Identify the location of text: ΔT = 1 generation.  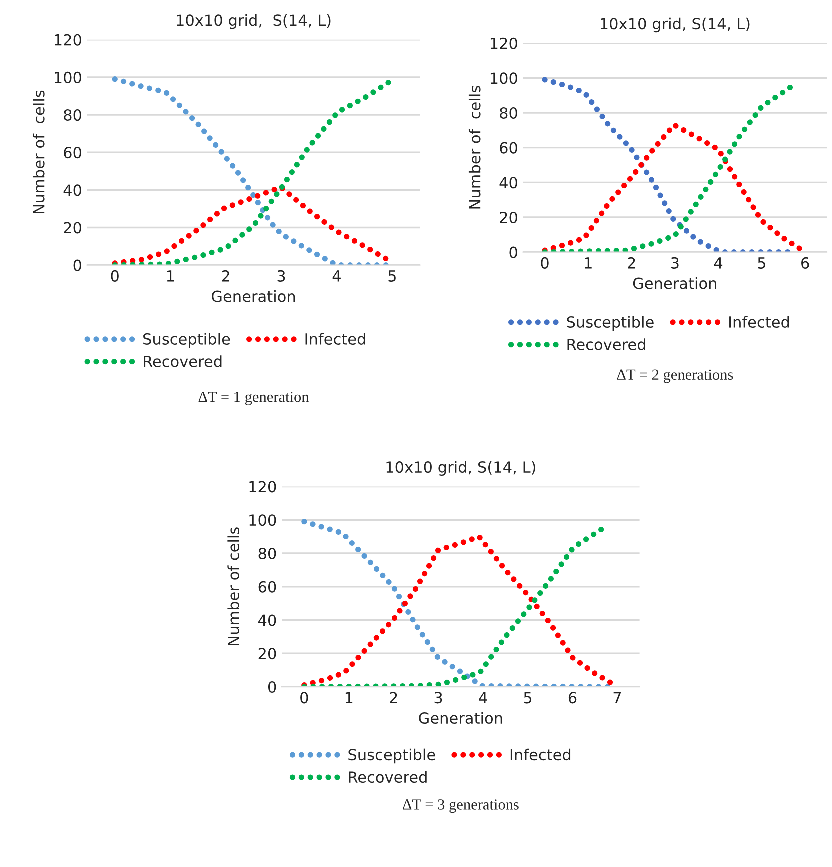
(254, 399).